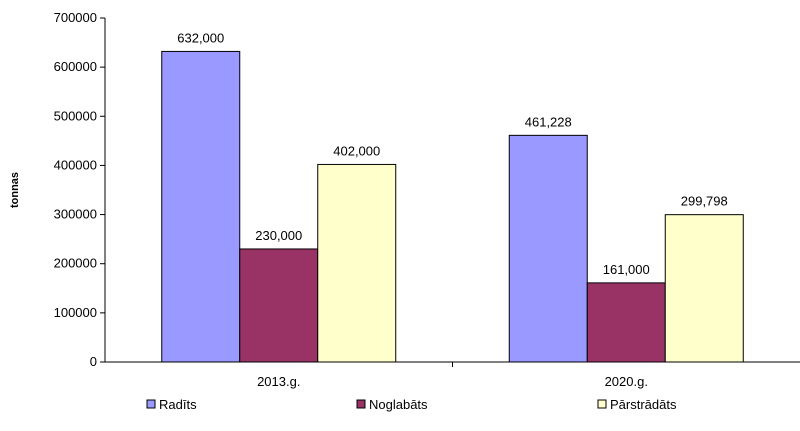 This screenshot has height=431, width=800. What do you see at coordinates (75, 164) in the screenshot?
I see `y-tick-label: 400000` at bounding box center [75, 164].